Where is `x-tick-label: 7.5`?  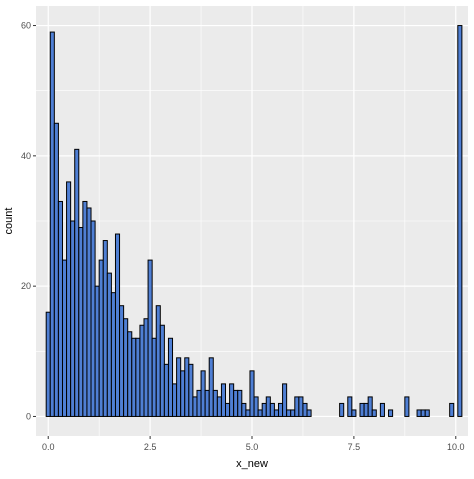 x-tick-label: 7.5 is located at coordinates (354, 447).